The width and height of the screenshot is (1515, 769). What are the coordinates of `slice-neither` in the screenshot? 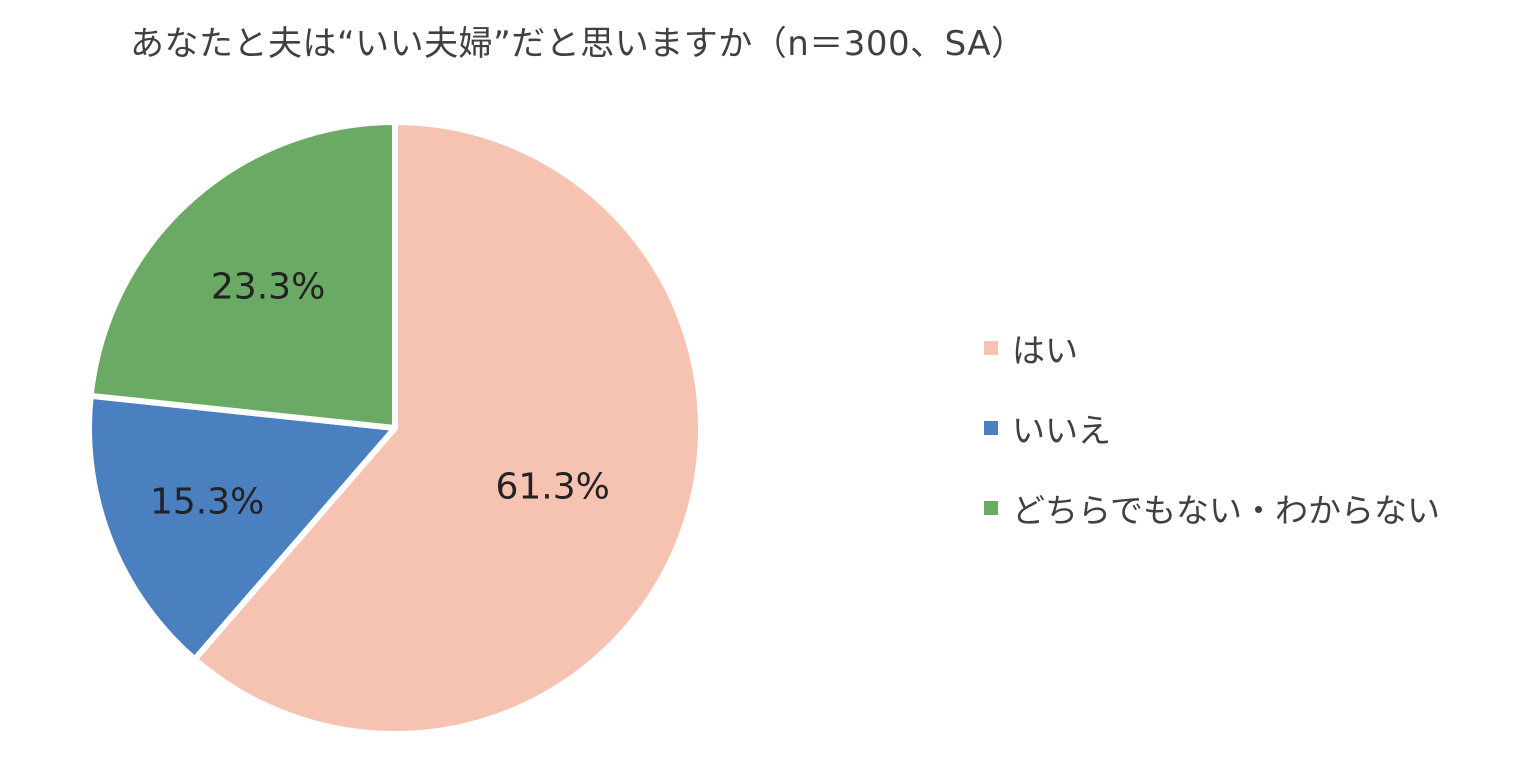 It's located at (242, 275).